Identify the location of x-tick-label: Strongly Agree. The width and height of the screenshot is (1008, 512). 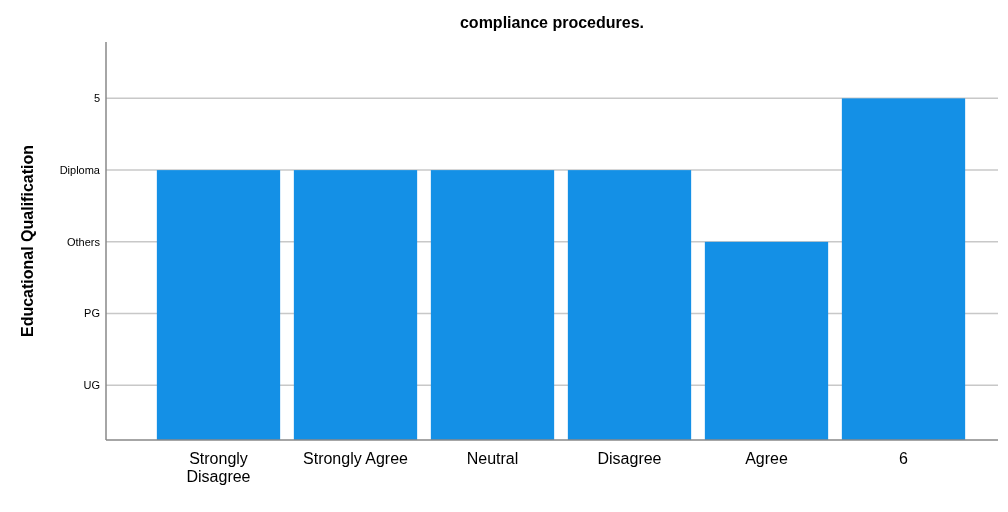
(356, 458).